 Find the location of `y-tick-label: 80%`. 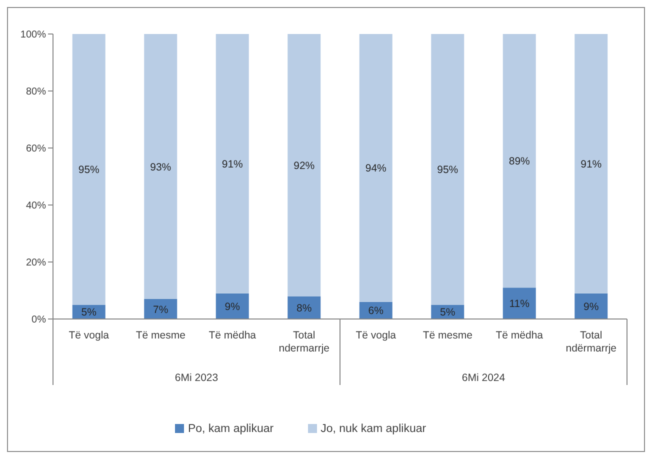

y-tick-label: 80% is located at coordinates (36, 92).